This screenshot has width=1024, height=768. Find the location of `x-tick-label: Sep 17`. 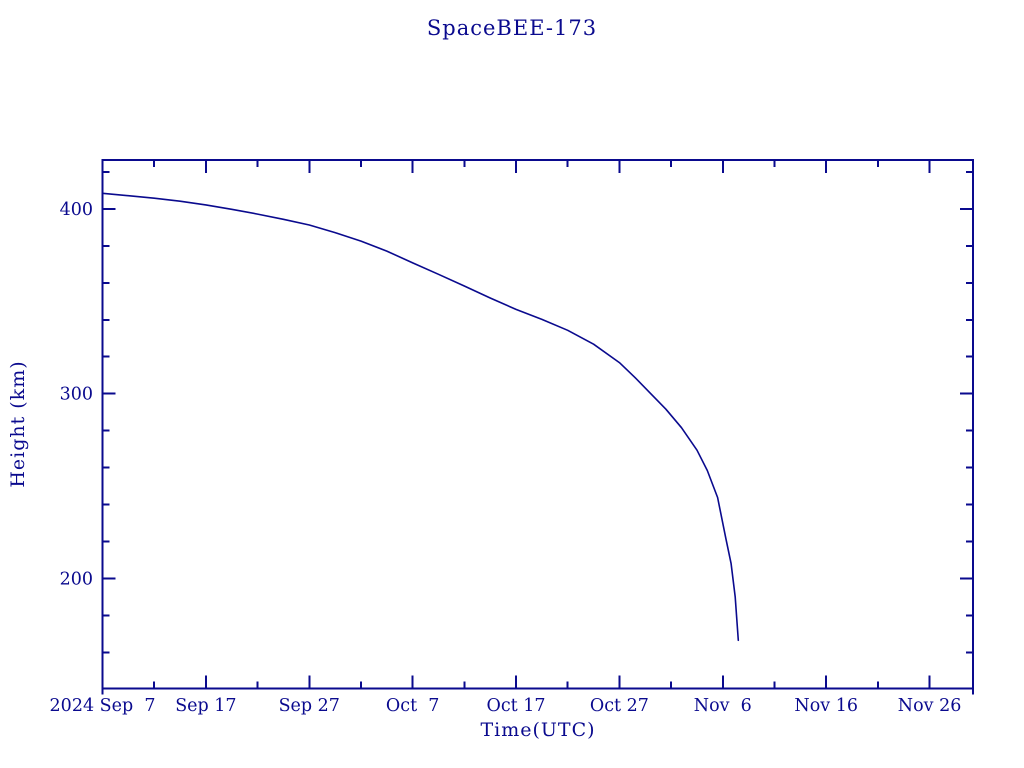

x-tick-label: Sep 17 is located at coordinates (205, 706).